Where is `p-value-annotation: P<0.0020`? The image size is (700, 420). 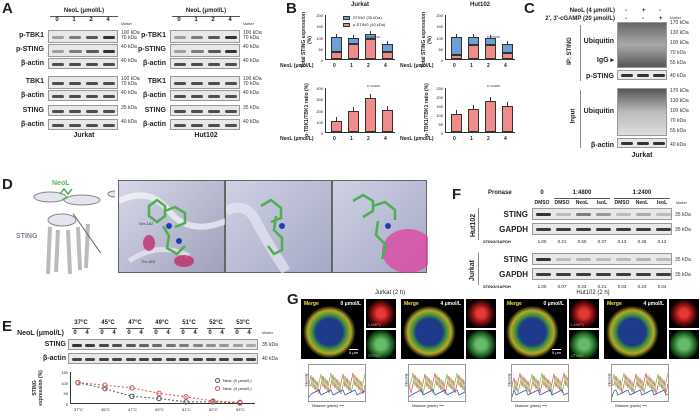 p-value-annotation: P<0.0020 is located at coordinates (493, 37).